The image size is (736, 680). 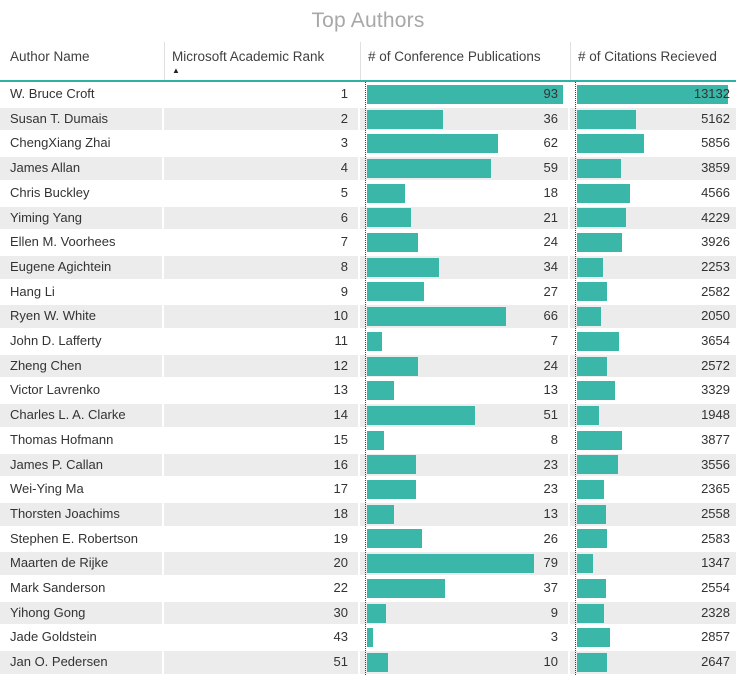 I want to click on publications-cell: 93, so click(x=465, y=94).